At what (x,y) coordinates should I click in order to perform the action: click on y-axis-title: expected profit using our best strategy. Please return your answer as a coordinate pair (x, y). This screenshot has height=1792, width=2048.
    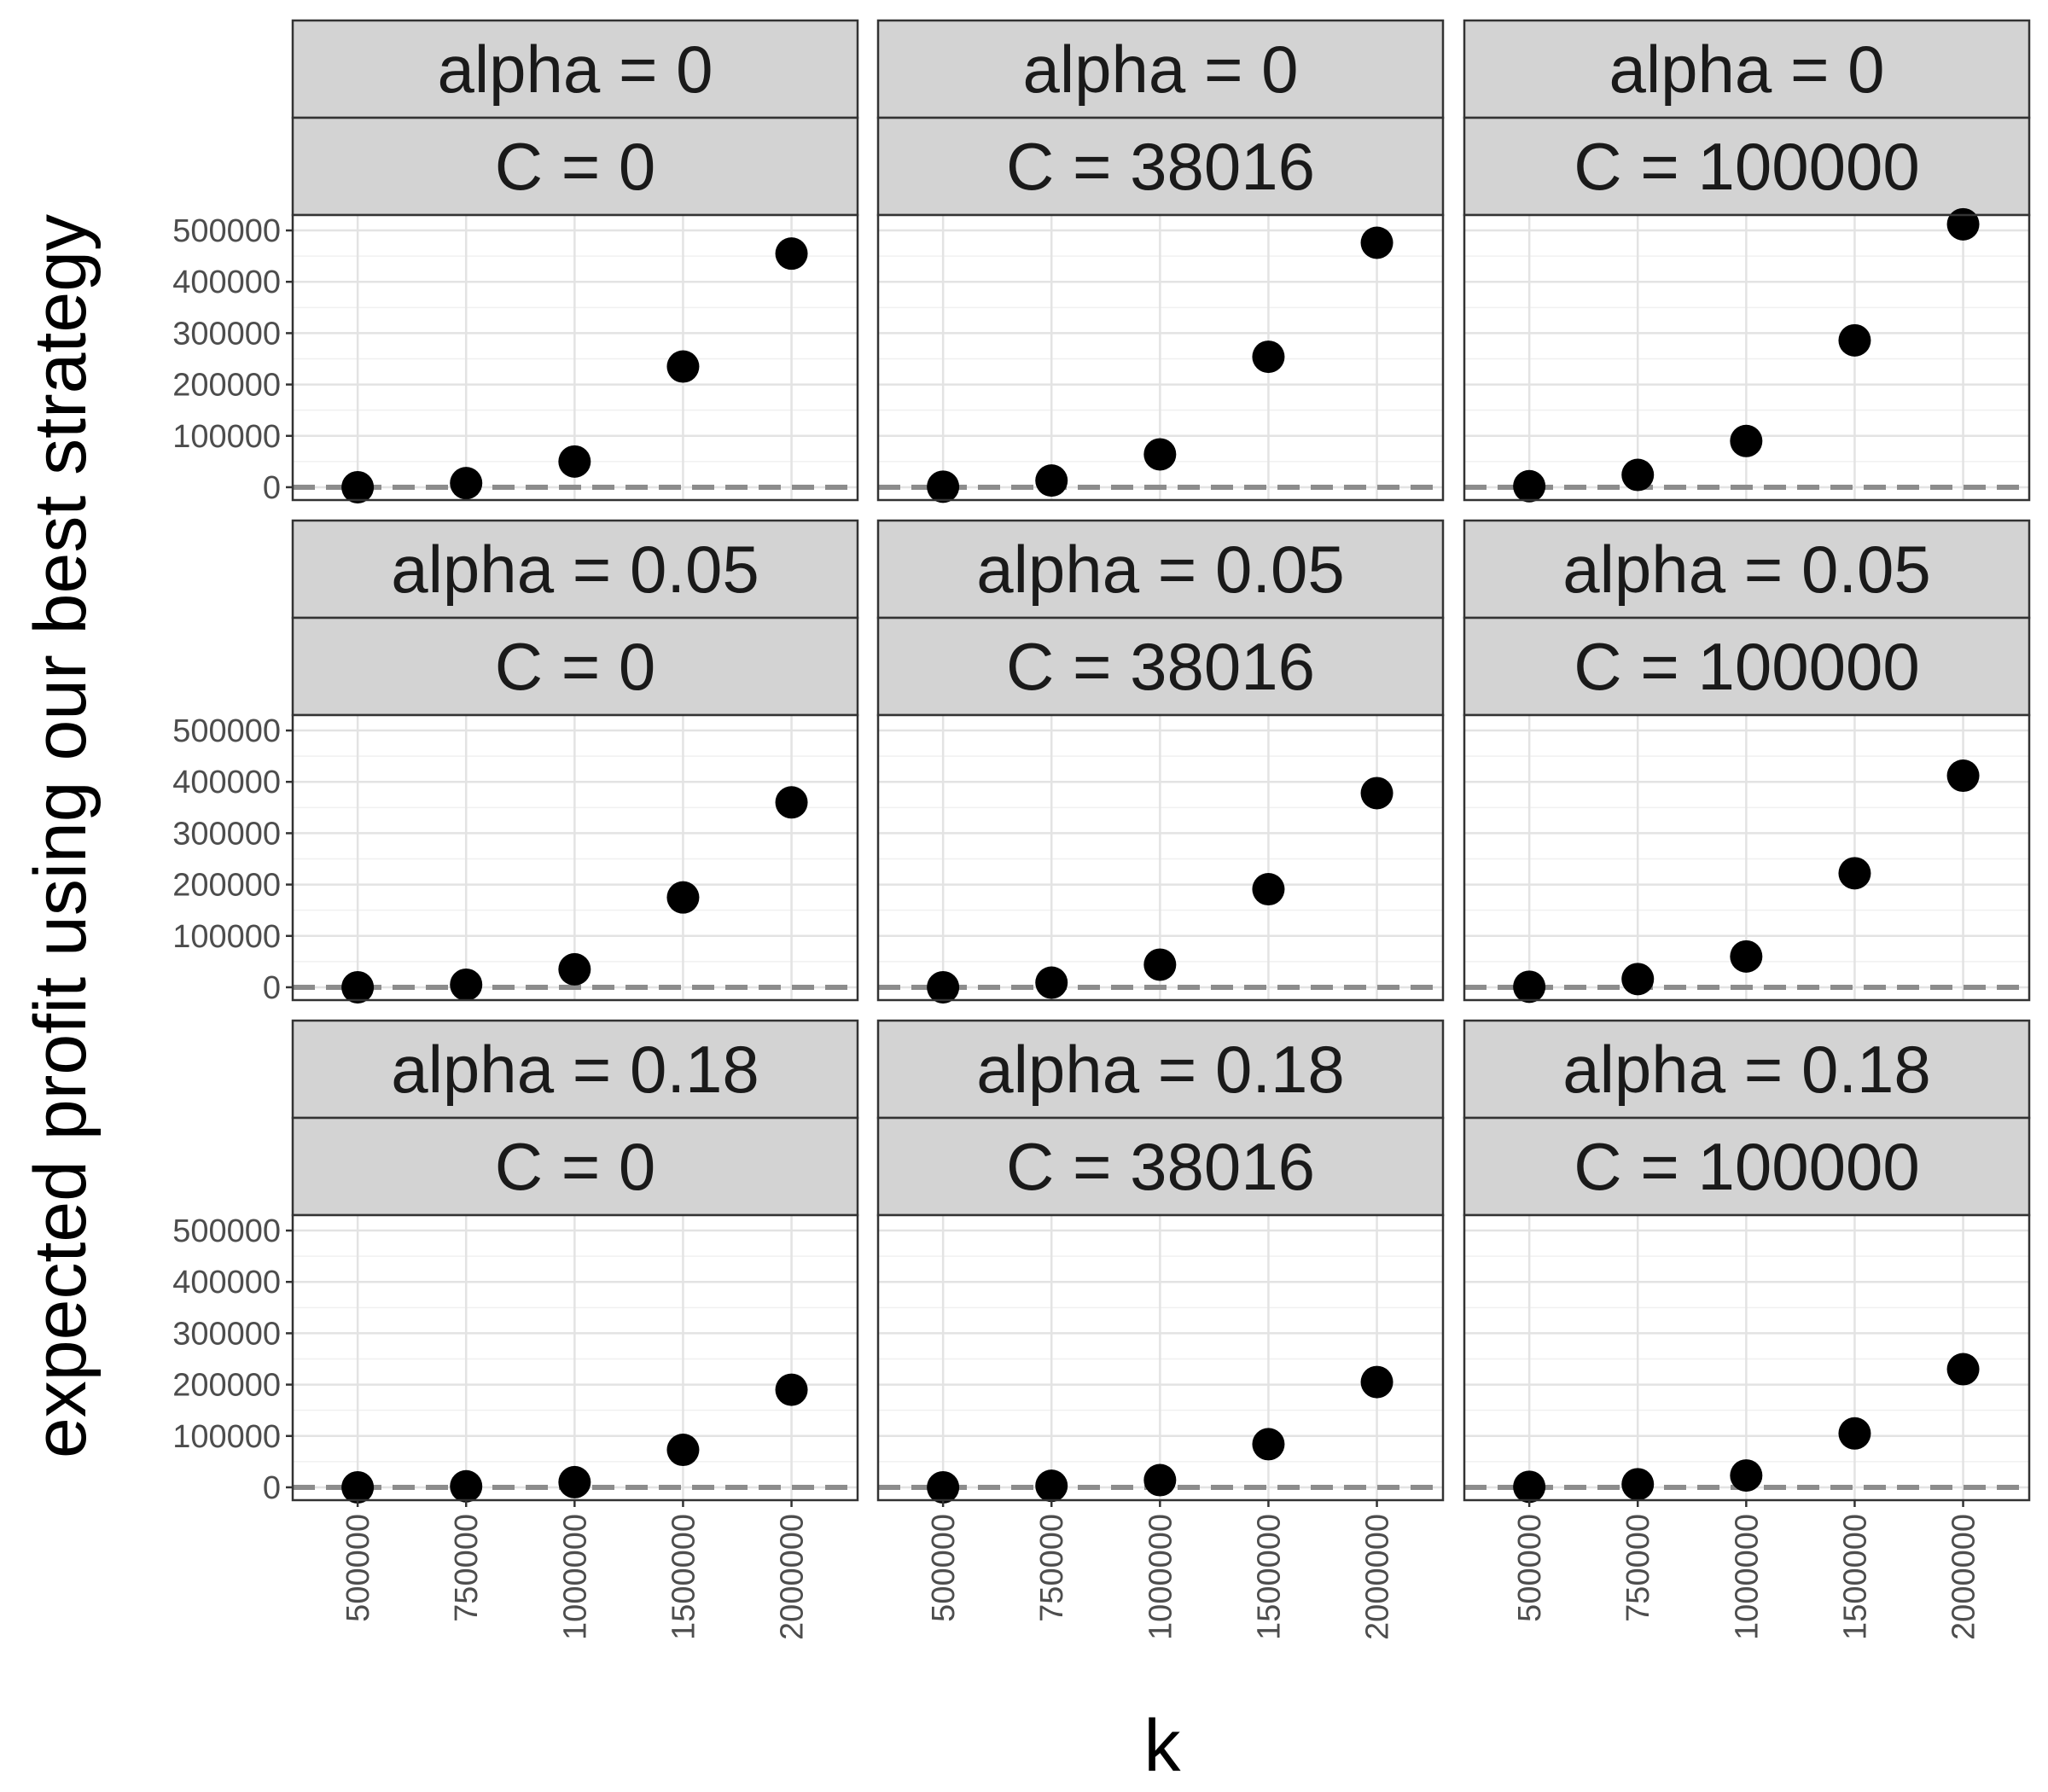
    Looking at the image, I should click on (61, 836).